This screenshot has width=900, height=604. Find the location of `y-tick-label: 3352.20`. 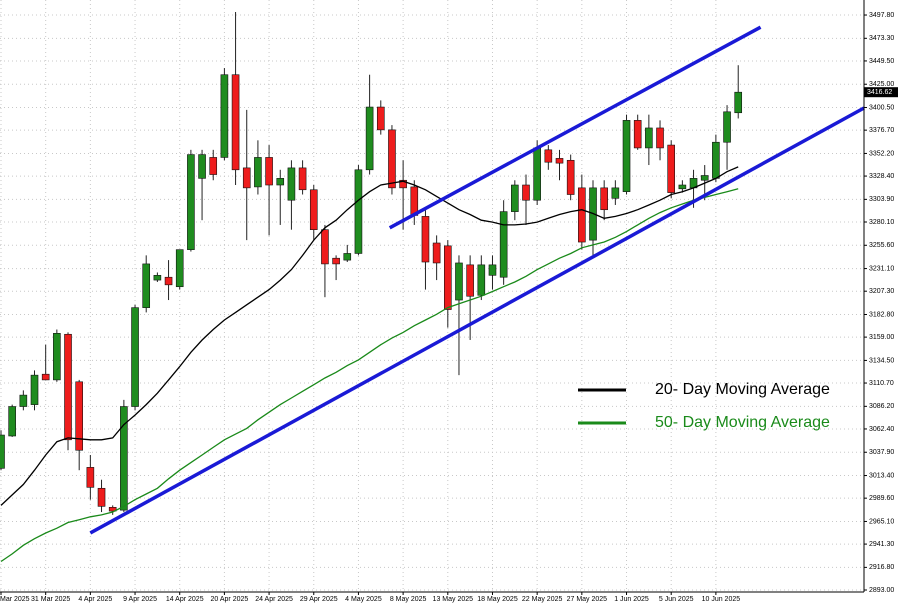

y-tick-label: 3352.20 is located at coordinates (881, 153).